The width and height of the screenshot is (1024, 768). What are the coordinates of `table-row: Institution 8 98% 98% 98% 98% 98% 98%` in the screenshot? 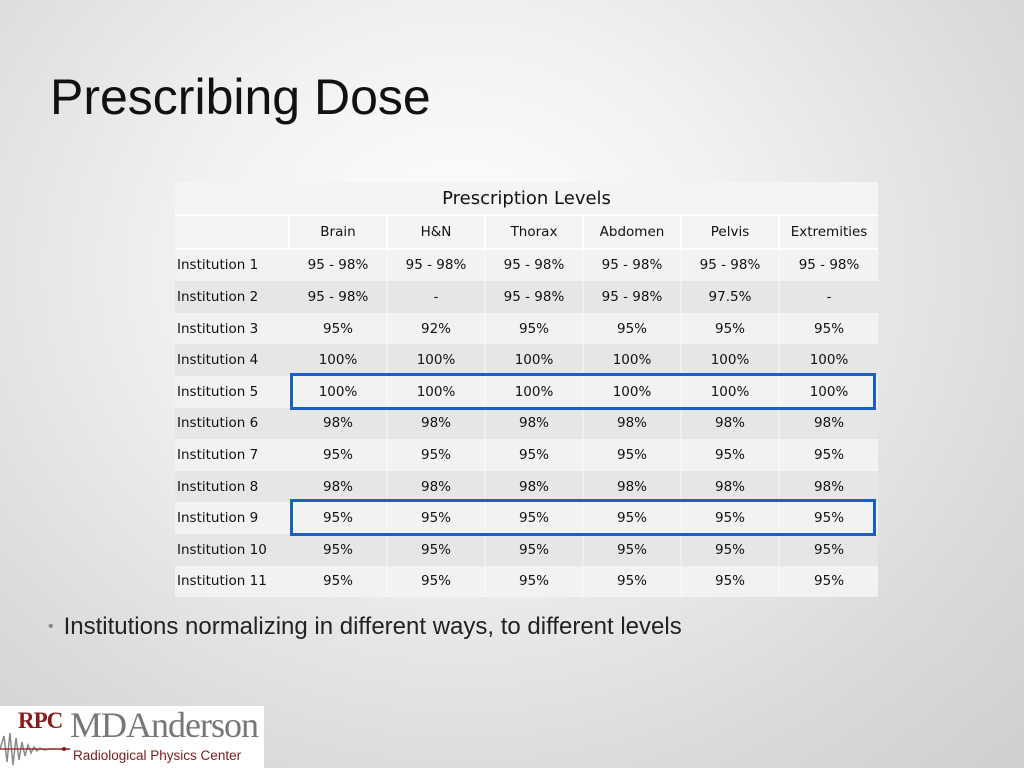 It's located at (527, 486).